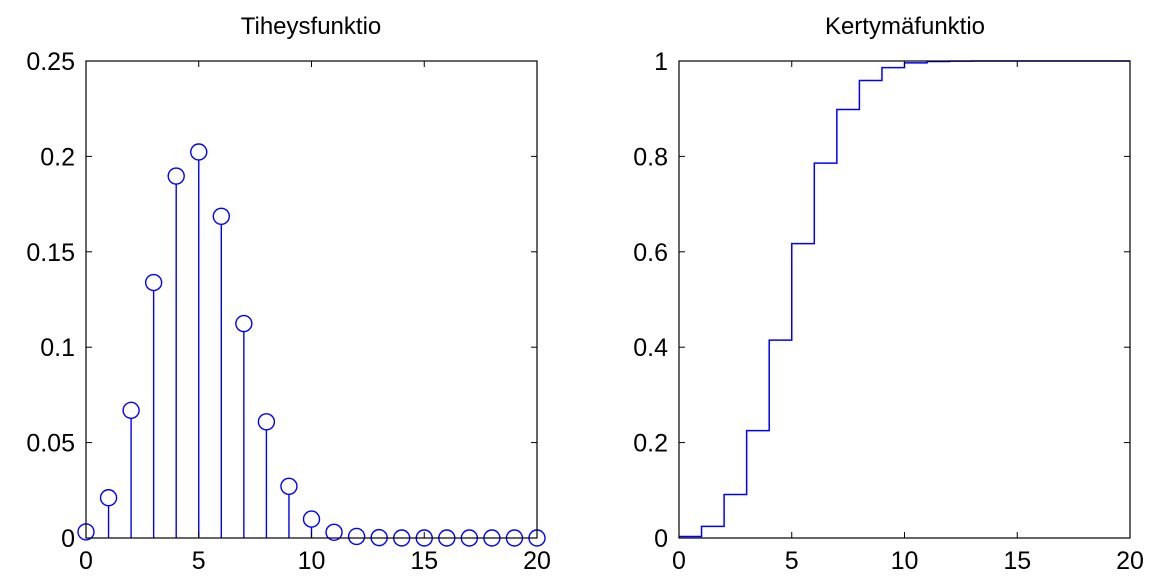  Describe the element at coordinates (905, 26) in the screenshot. I see `chart-title: Kertymäfunktio` at that location.